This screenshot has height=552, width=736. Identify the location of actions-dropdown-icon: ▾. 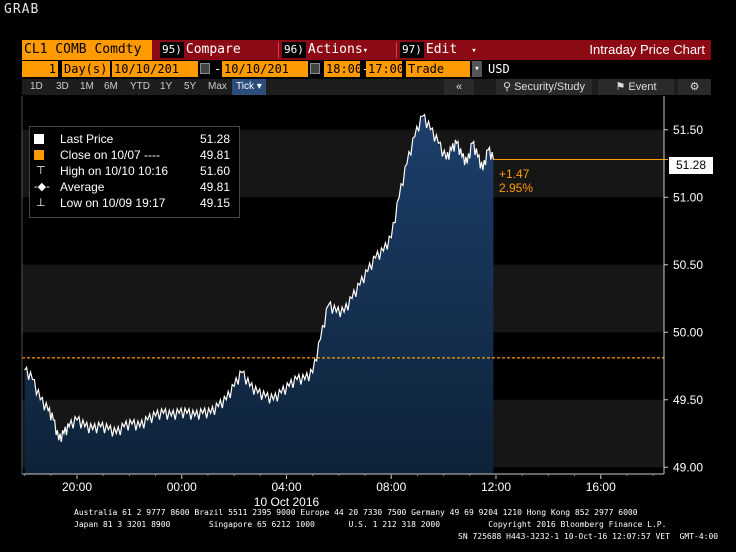
(365, 51).